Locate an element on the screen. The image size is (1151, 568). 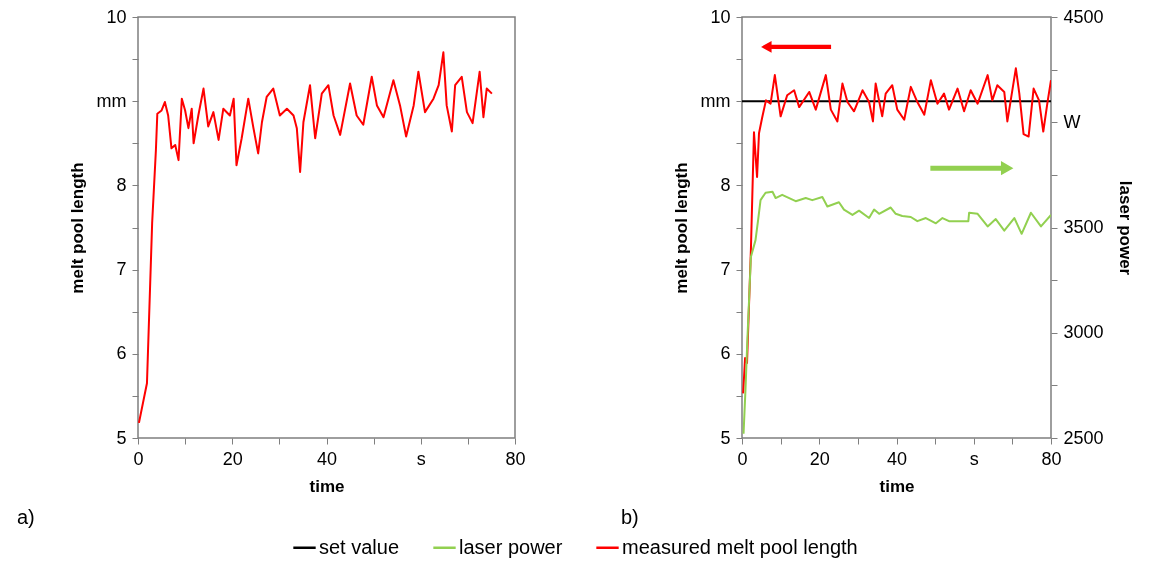
text: b) is located at coordinates (630, 517).